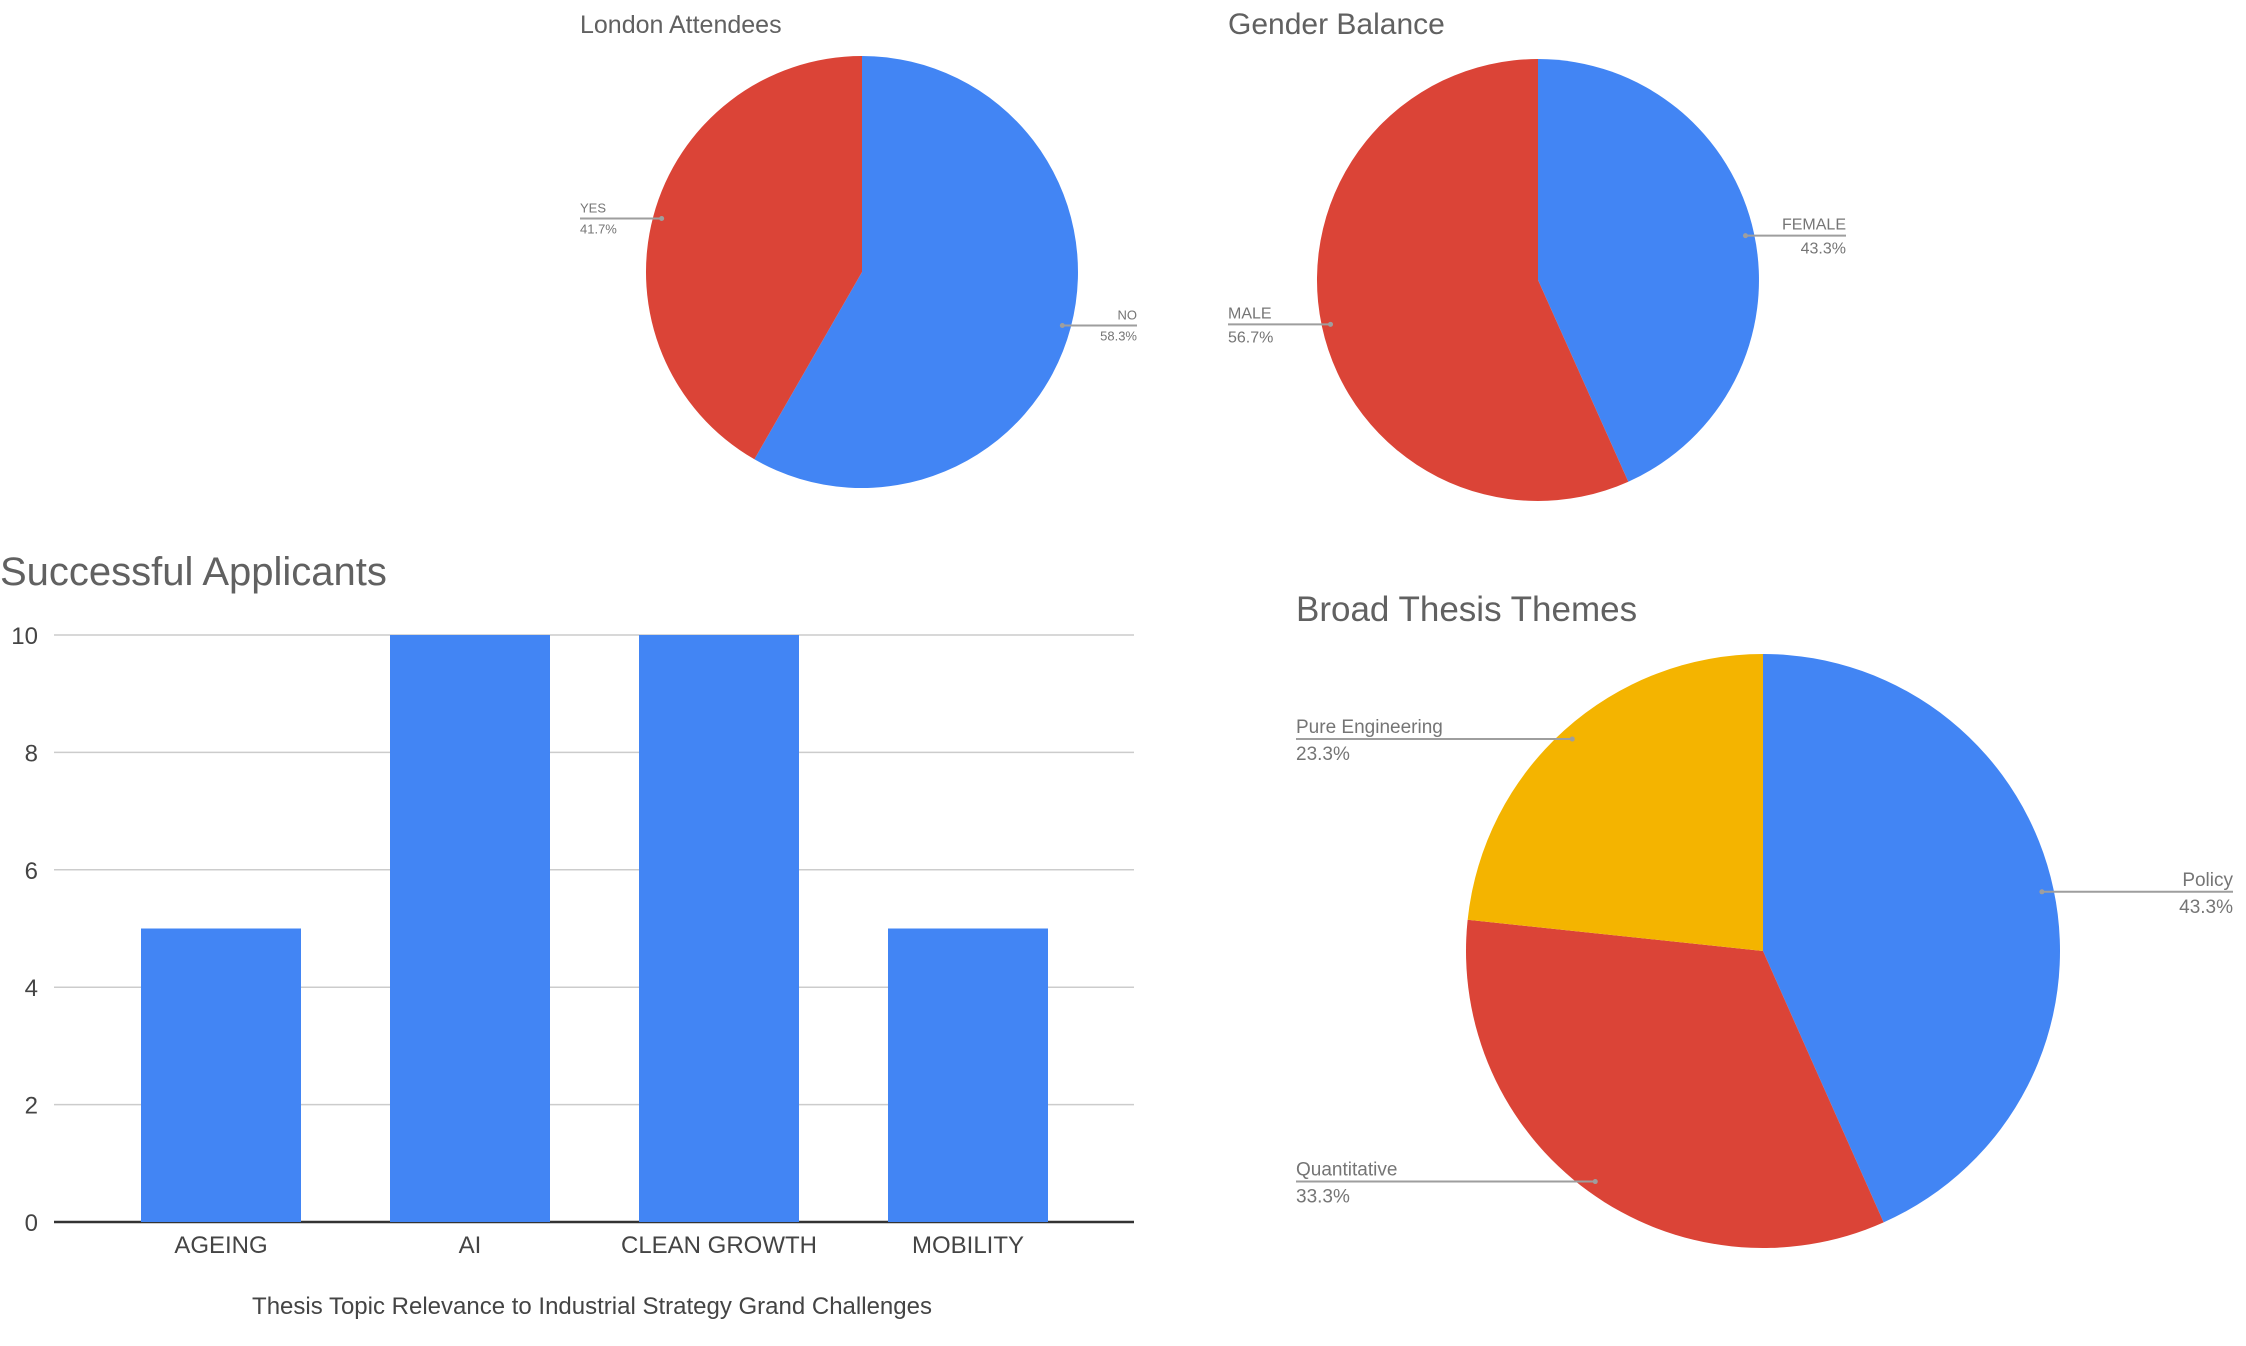 The width and height of the screenshot is (2246, 1346). What do you see at coordinates (1648, 270) in the screenshot?
I see `pie-slice-female` at bounding box center [1648, 270].